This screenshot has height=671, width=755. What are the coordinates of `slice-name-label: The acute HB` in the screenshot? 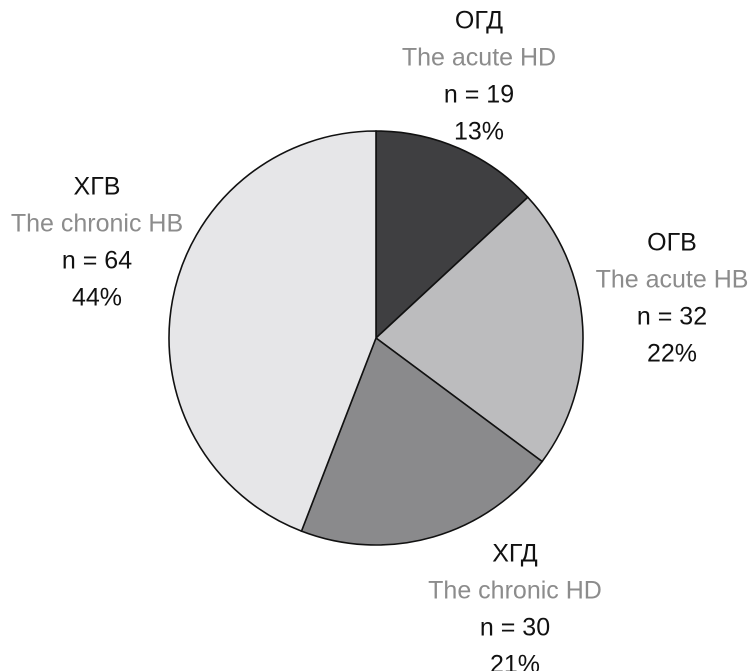 It's located at (672, 280).